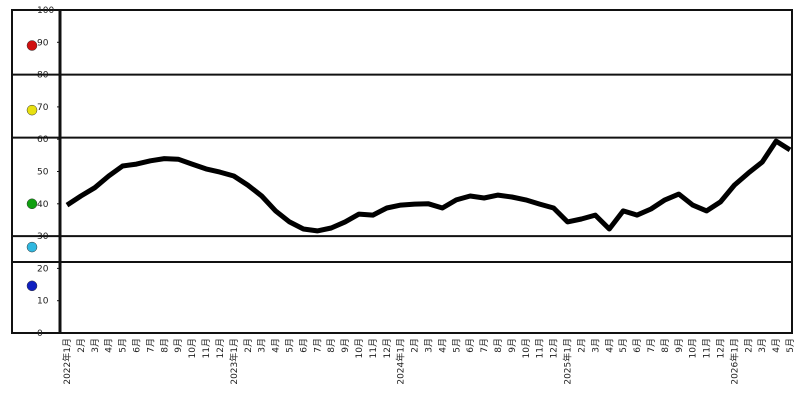 The image size is (800, 407). What do you see at coordinates (45, 11) in the screenshot?
I see `y-tick-label: 100` at bounding box center [45, 11].